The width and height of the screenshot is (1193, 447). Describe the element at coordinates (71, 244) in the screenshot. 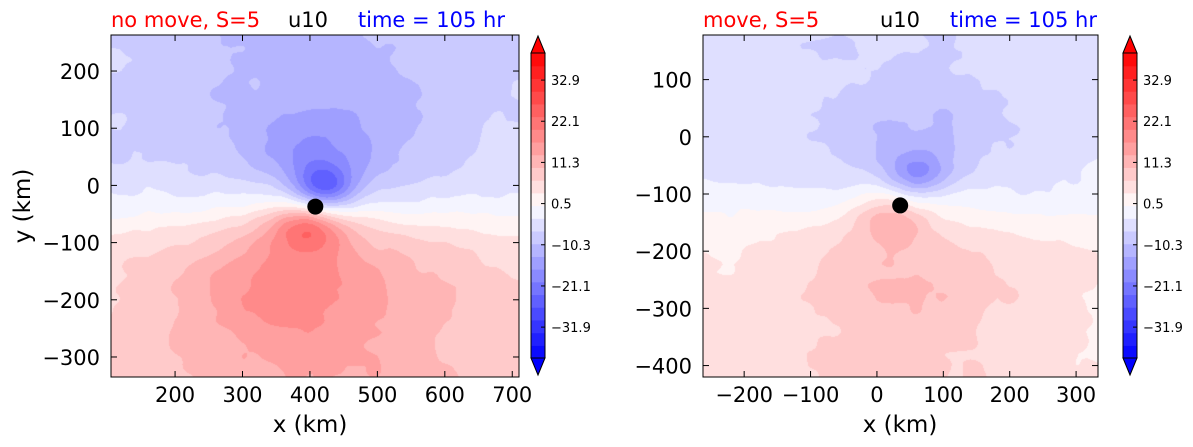

I see `y-tick-label: −100` at that location.